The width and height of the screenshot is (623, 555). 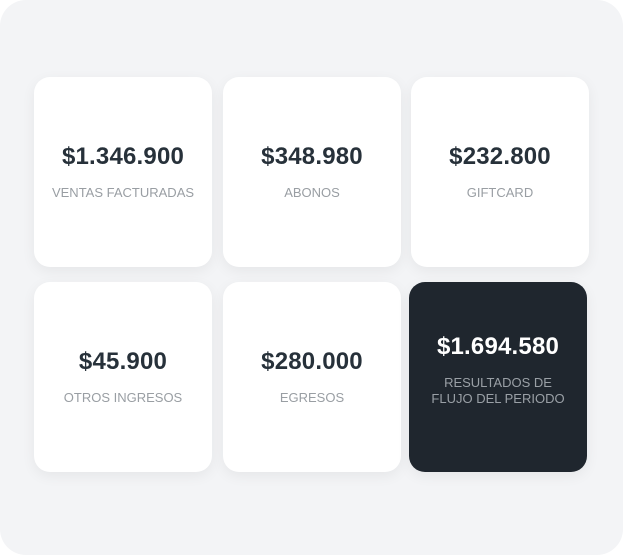 I want to click on card-value: $232.800, so click(x=500, y=156).